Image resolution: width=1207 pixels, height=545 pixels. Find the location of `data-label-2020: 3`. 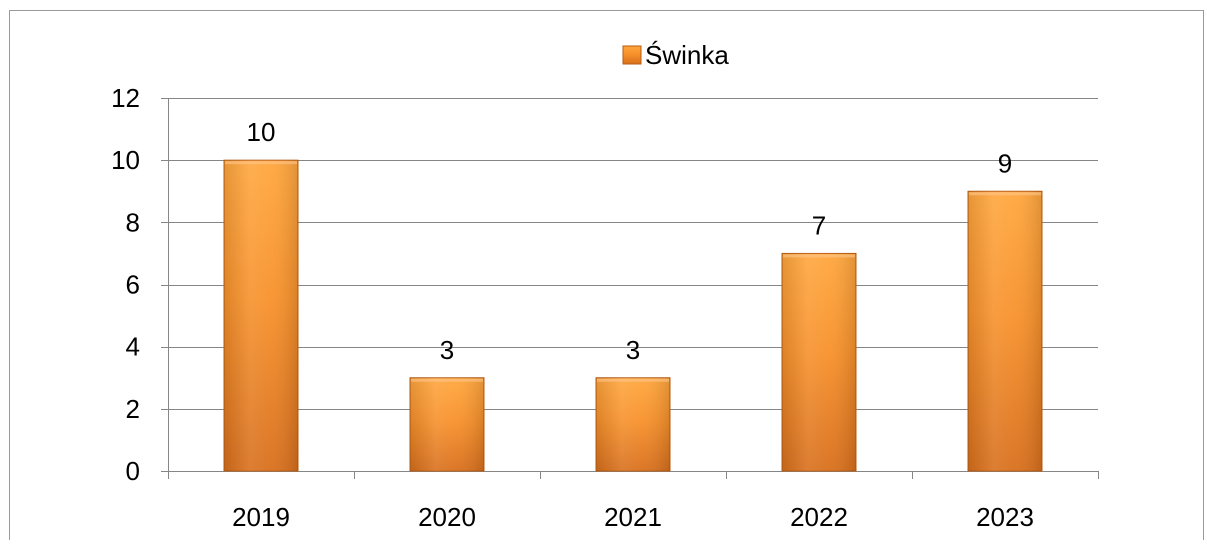

data-label-2020: 3 is located at coordinates (447, 350).